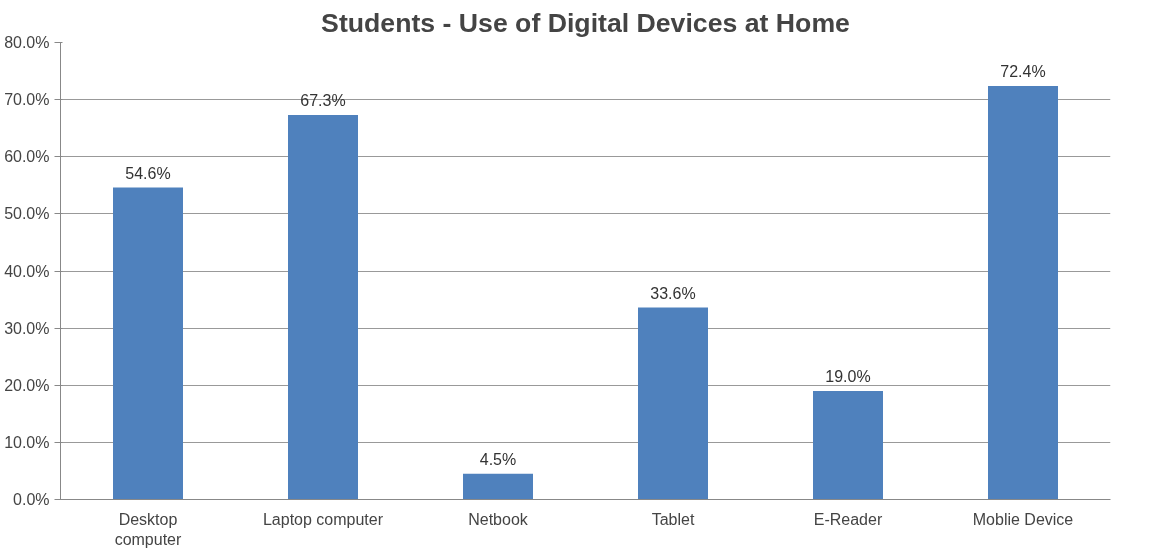 The image size is (1153, 559). What do you see at coordinates (148, 173) in the screenshot?
I see `data-label: 54.6%` at bounding box center [148, 173].